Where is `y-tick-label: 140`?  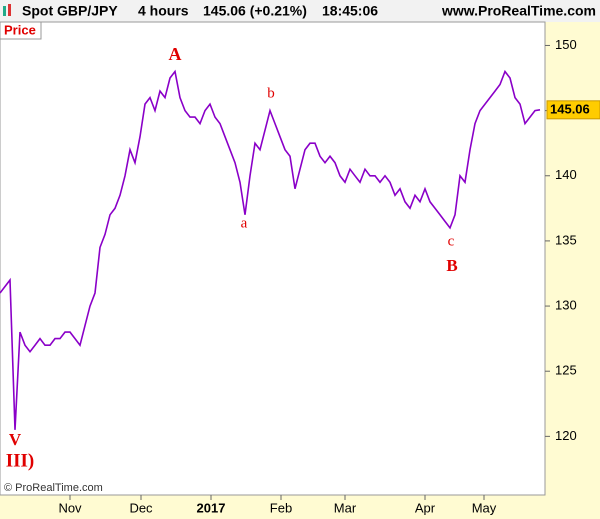 y-tick-label: 140 is located at coordinates (566, 174).